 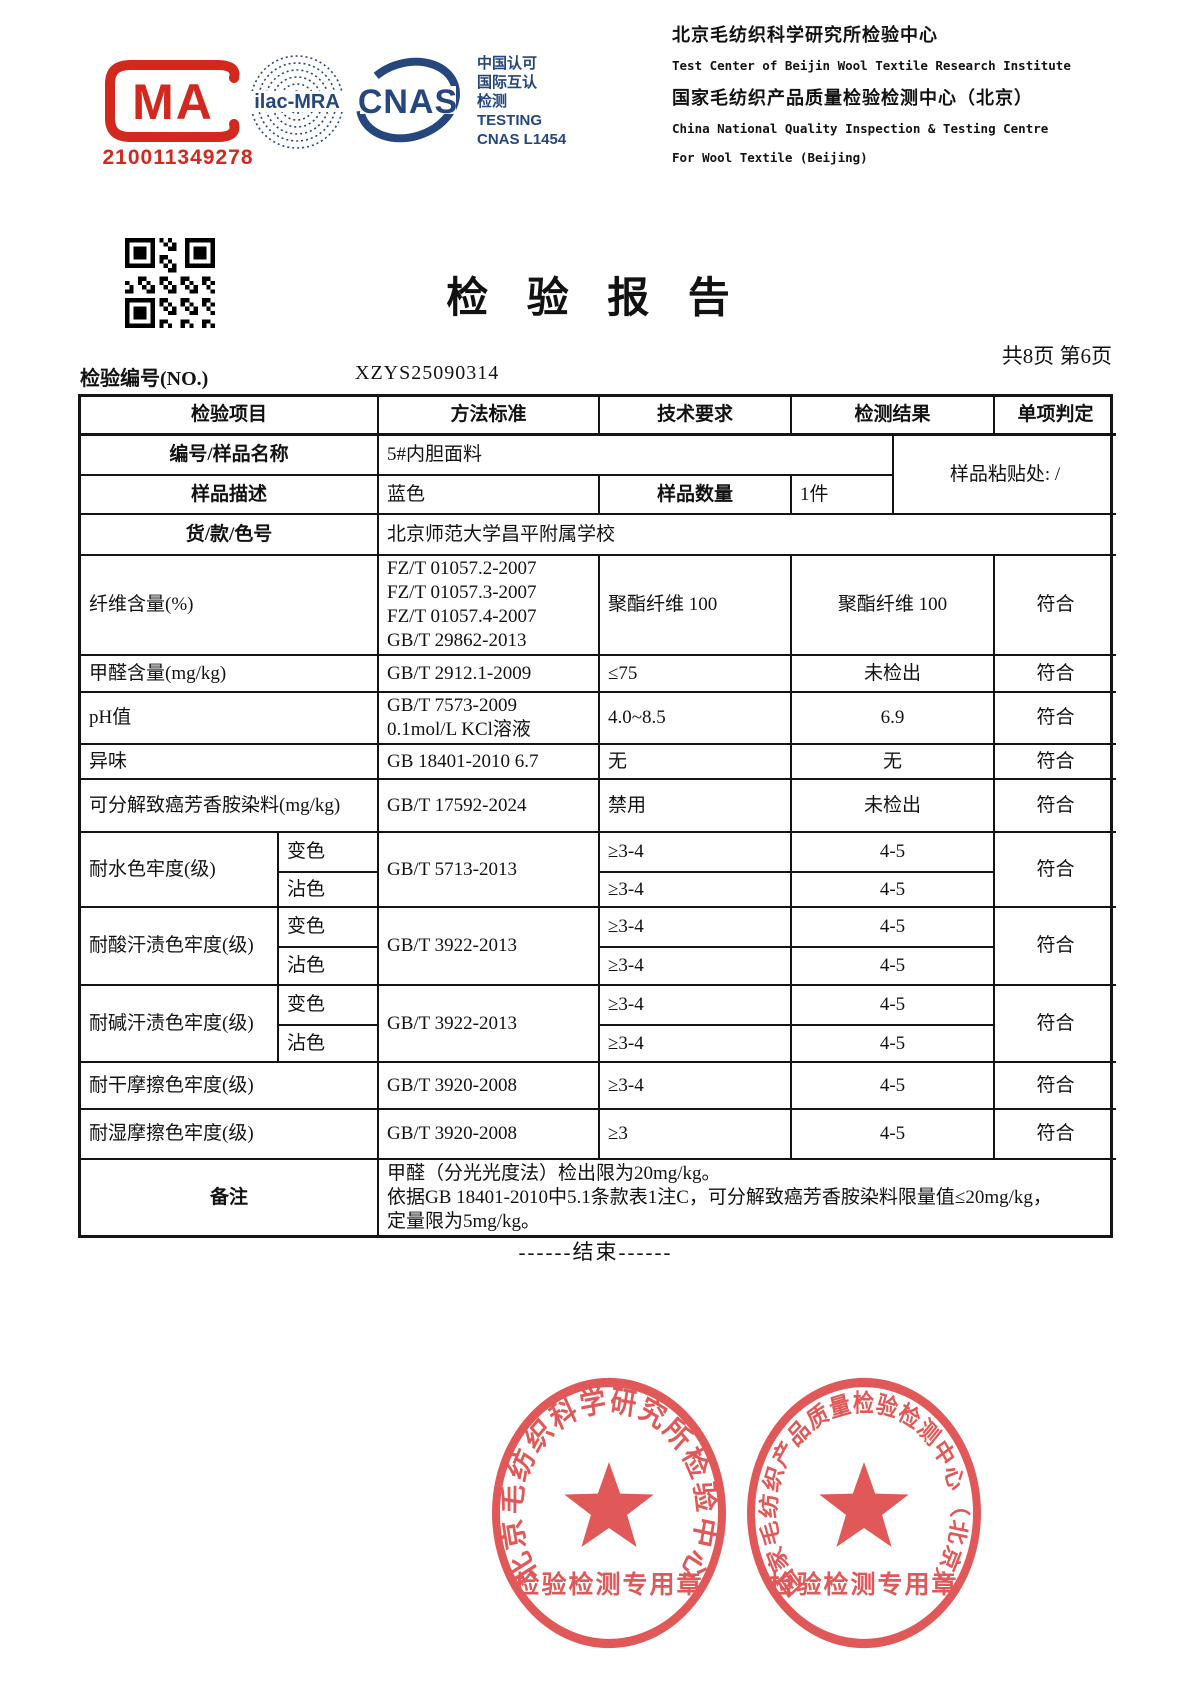 What do you see at coordinates (230, 1197) in the screenshot?
I see `remarks-label: 备注` at bounding box center [230, 1197].